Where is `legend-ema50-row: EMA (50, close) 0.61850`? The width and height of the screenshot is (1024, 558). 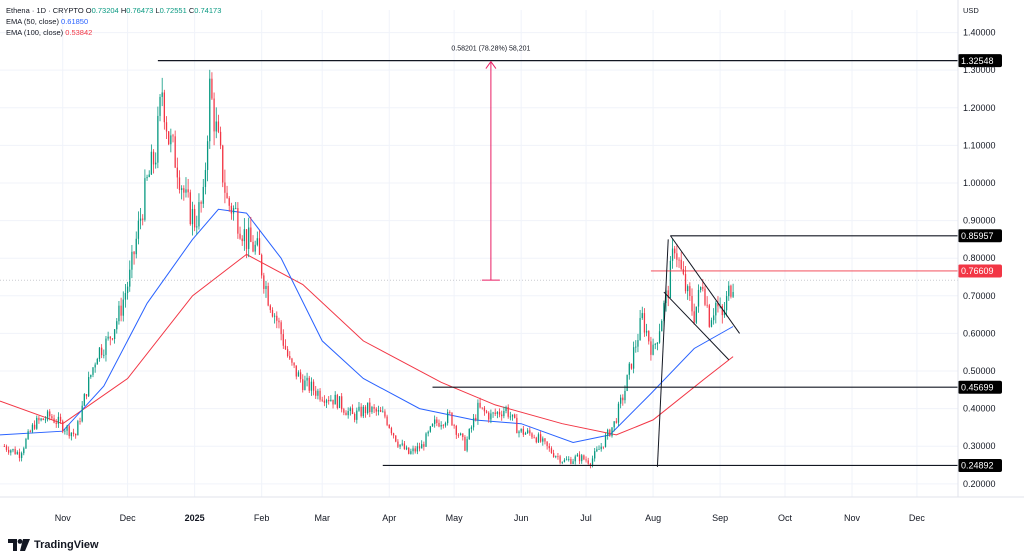 legend-ema50-row: EMA (50, close) 0.61850 is located at coordinates (47, 21).